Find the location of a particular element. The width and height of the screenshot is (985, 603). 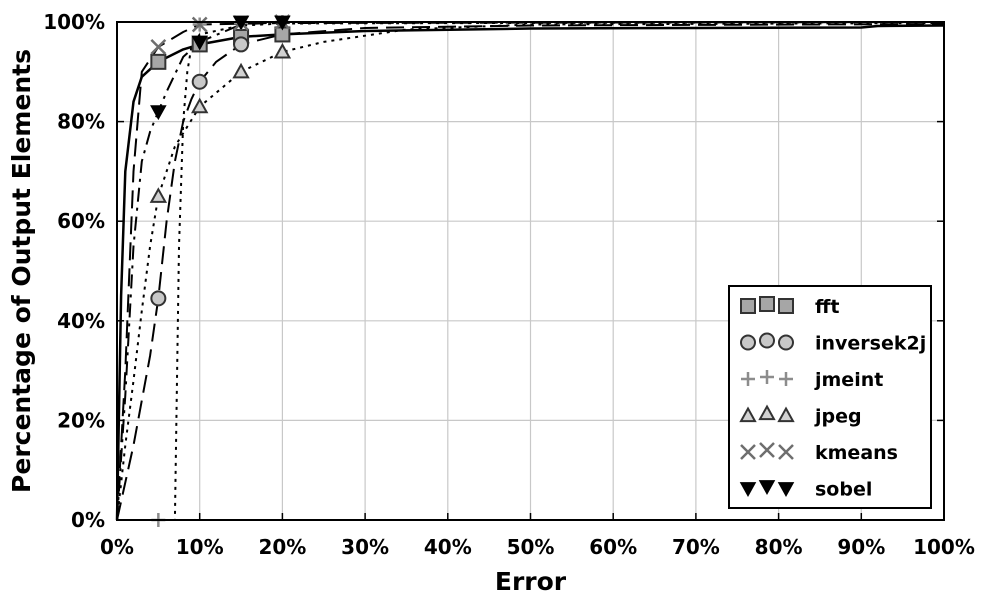

x-tick-label: 40% is located at coordinates (448, 547).